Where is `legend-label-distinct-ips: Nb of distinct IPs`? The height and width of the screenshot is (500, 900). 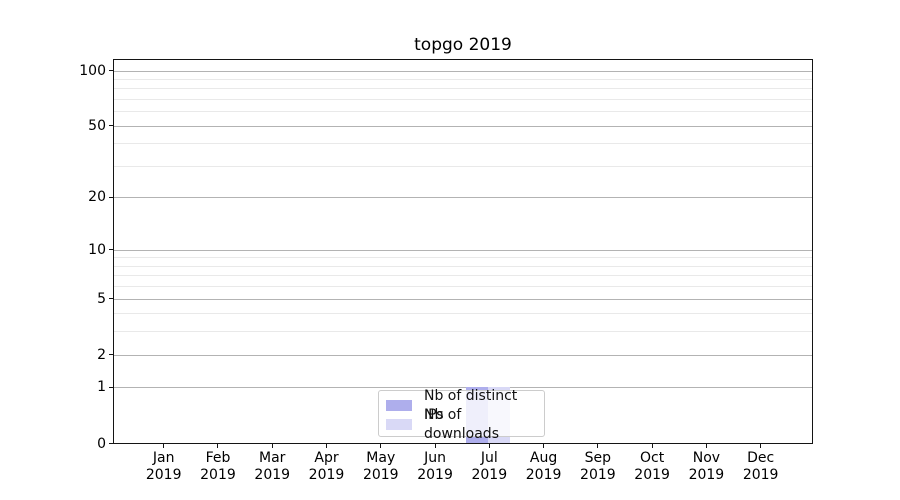
legend-label-distinct-ips: Nb of distinct IPs is located at coordinates (471, 405).